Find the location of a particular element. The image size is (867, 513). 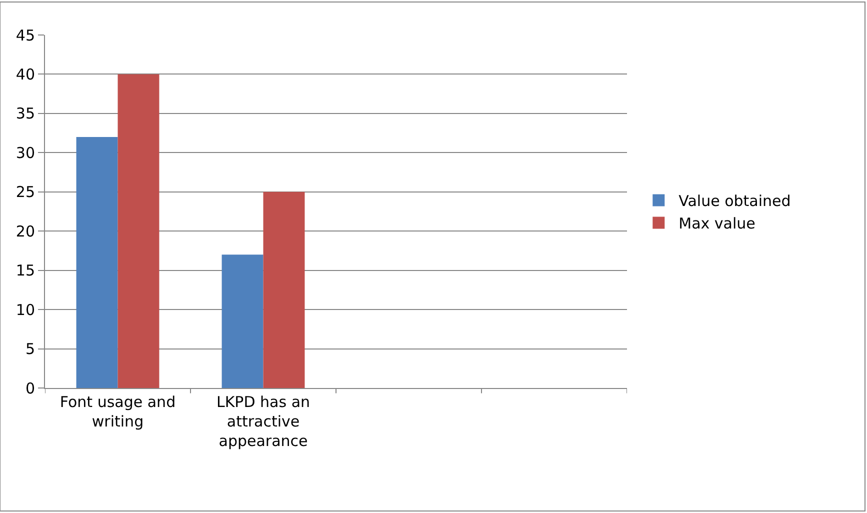

y-tick-label: 5 is located at coordinates (30, 349).